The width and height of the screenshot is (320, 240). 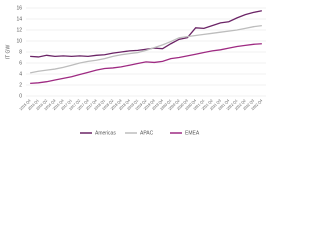 What do you see at coordinates (19, 19) in the screenshot?
I see `y-tick-label: 14` at bounding box center [19, 19].